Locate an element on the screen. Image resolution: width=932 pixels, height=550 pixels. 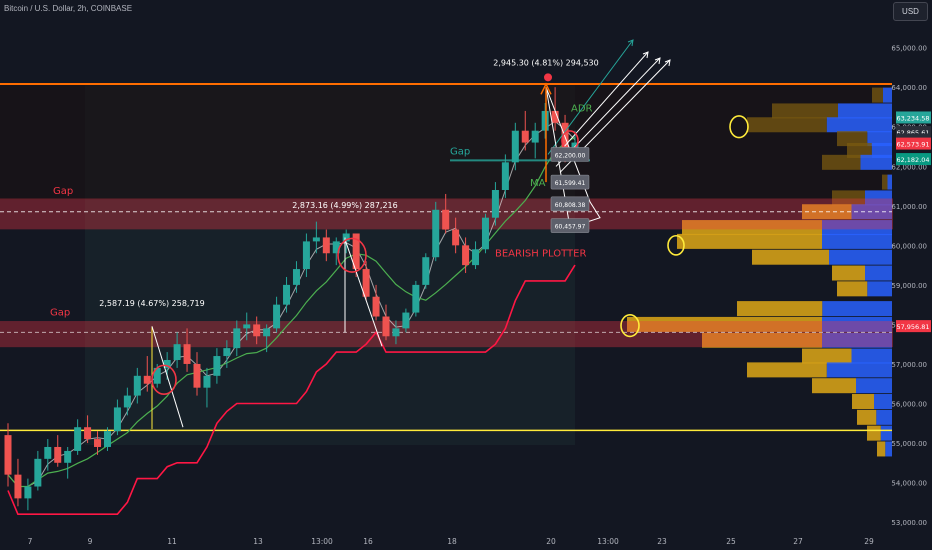
x-tick-label: 16 is located at coordinates (368, 541).